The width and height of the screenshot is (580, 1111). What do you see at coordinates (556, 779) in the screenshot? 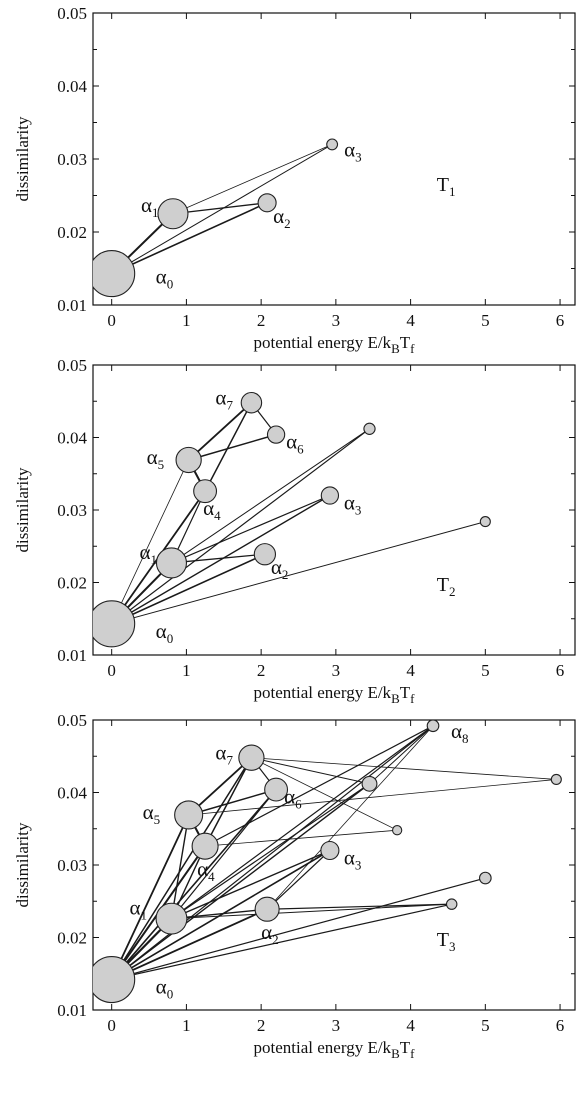
I see `node-b4` at bounding box center [556, 779].